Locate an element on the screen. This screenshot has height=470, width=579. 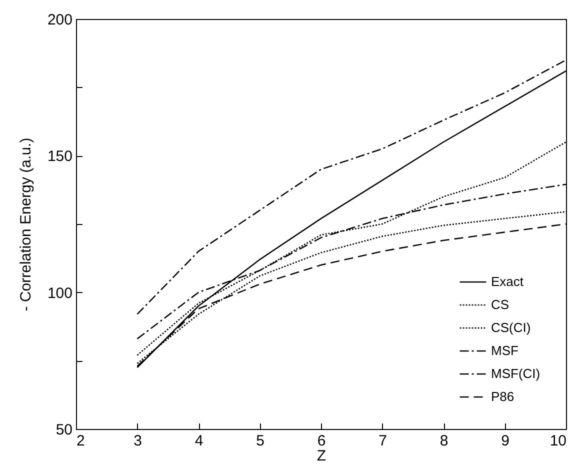
x-tick-label: 4 is located at coordinates (199, 441).